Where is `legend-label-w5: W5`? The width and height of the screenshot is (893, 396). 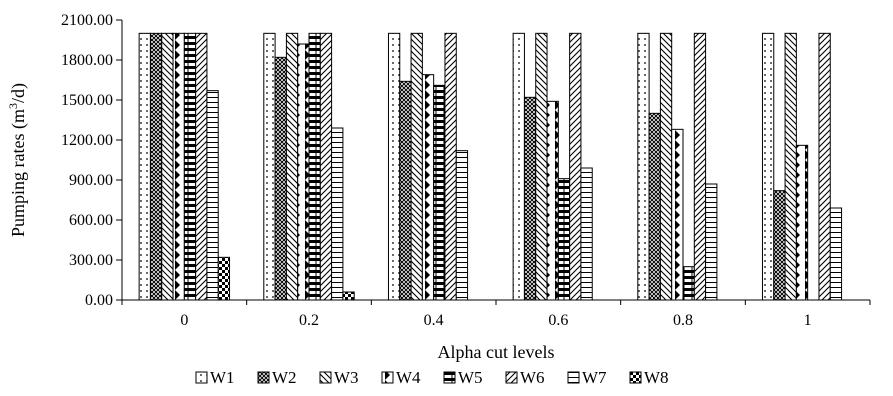 legend-label-w5: W5 is located at coordinates (470, 377).